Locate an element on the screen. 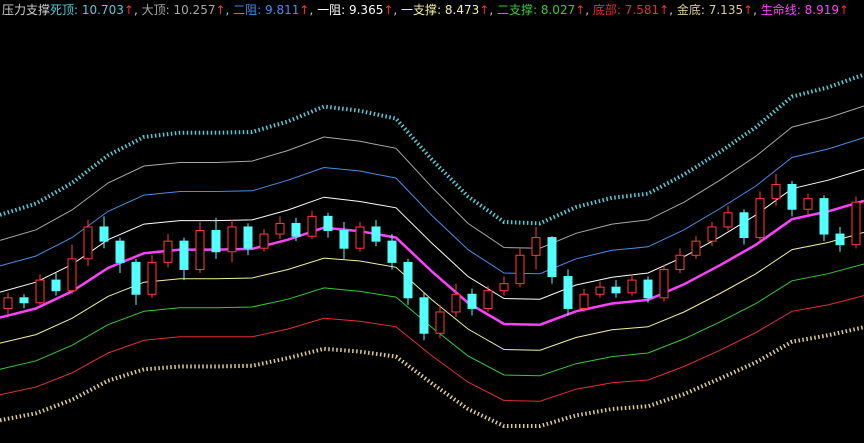 This screenshot has height=443, width=864. legend-value: 9.365 is located at coordinates (366, 10).